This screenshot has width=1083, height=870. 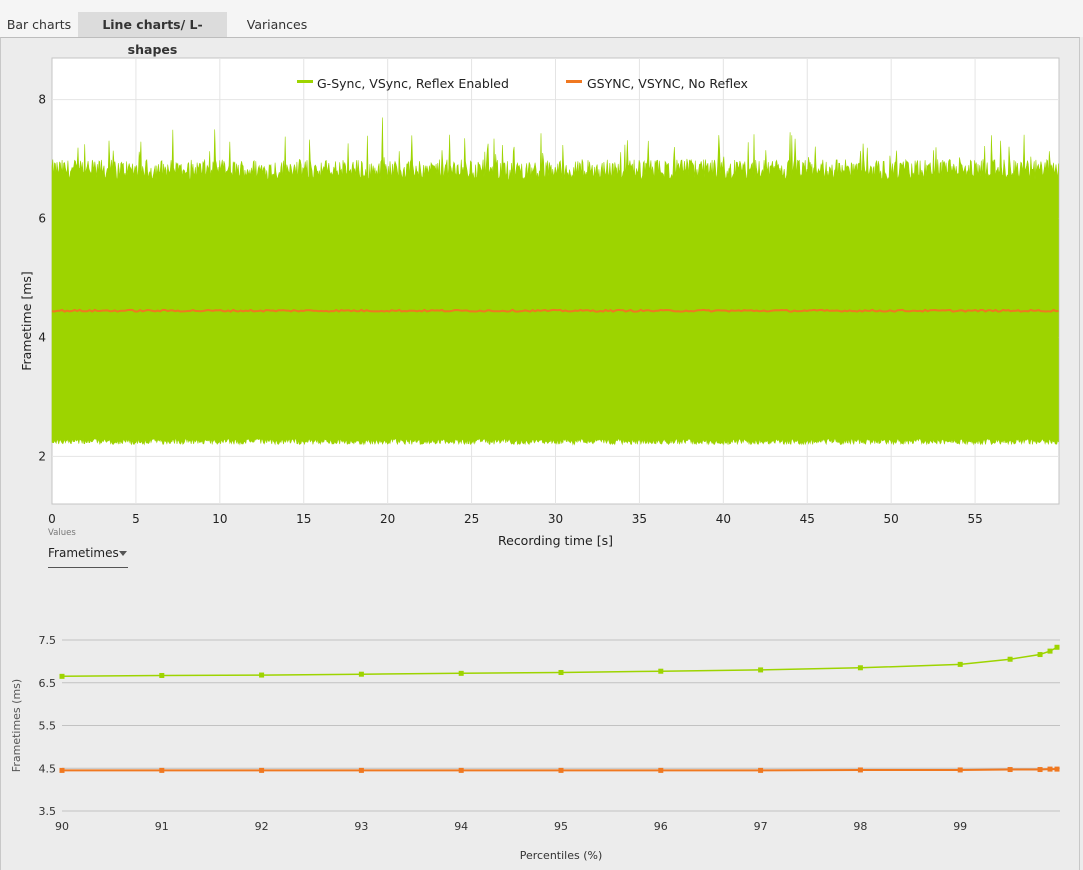 I want to click on x-tick-label: 0, so click(x=52, y=519).